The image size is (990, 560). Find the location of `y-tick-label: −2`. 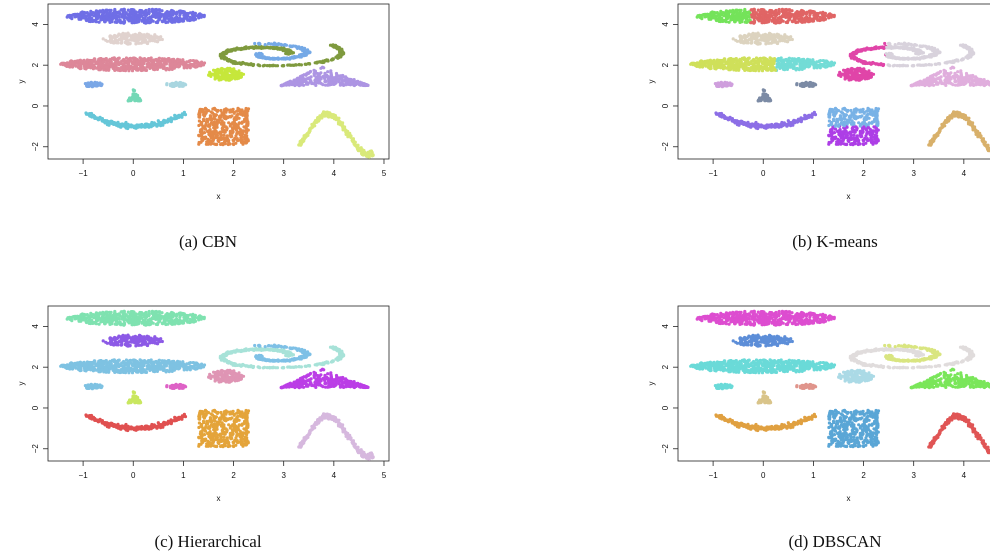

y-tick-label: −2 is located at coordinates (35, 147).